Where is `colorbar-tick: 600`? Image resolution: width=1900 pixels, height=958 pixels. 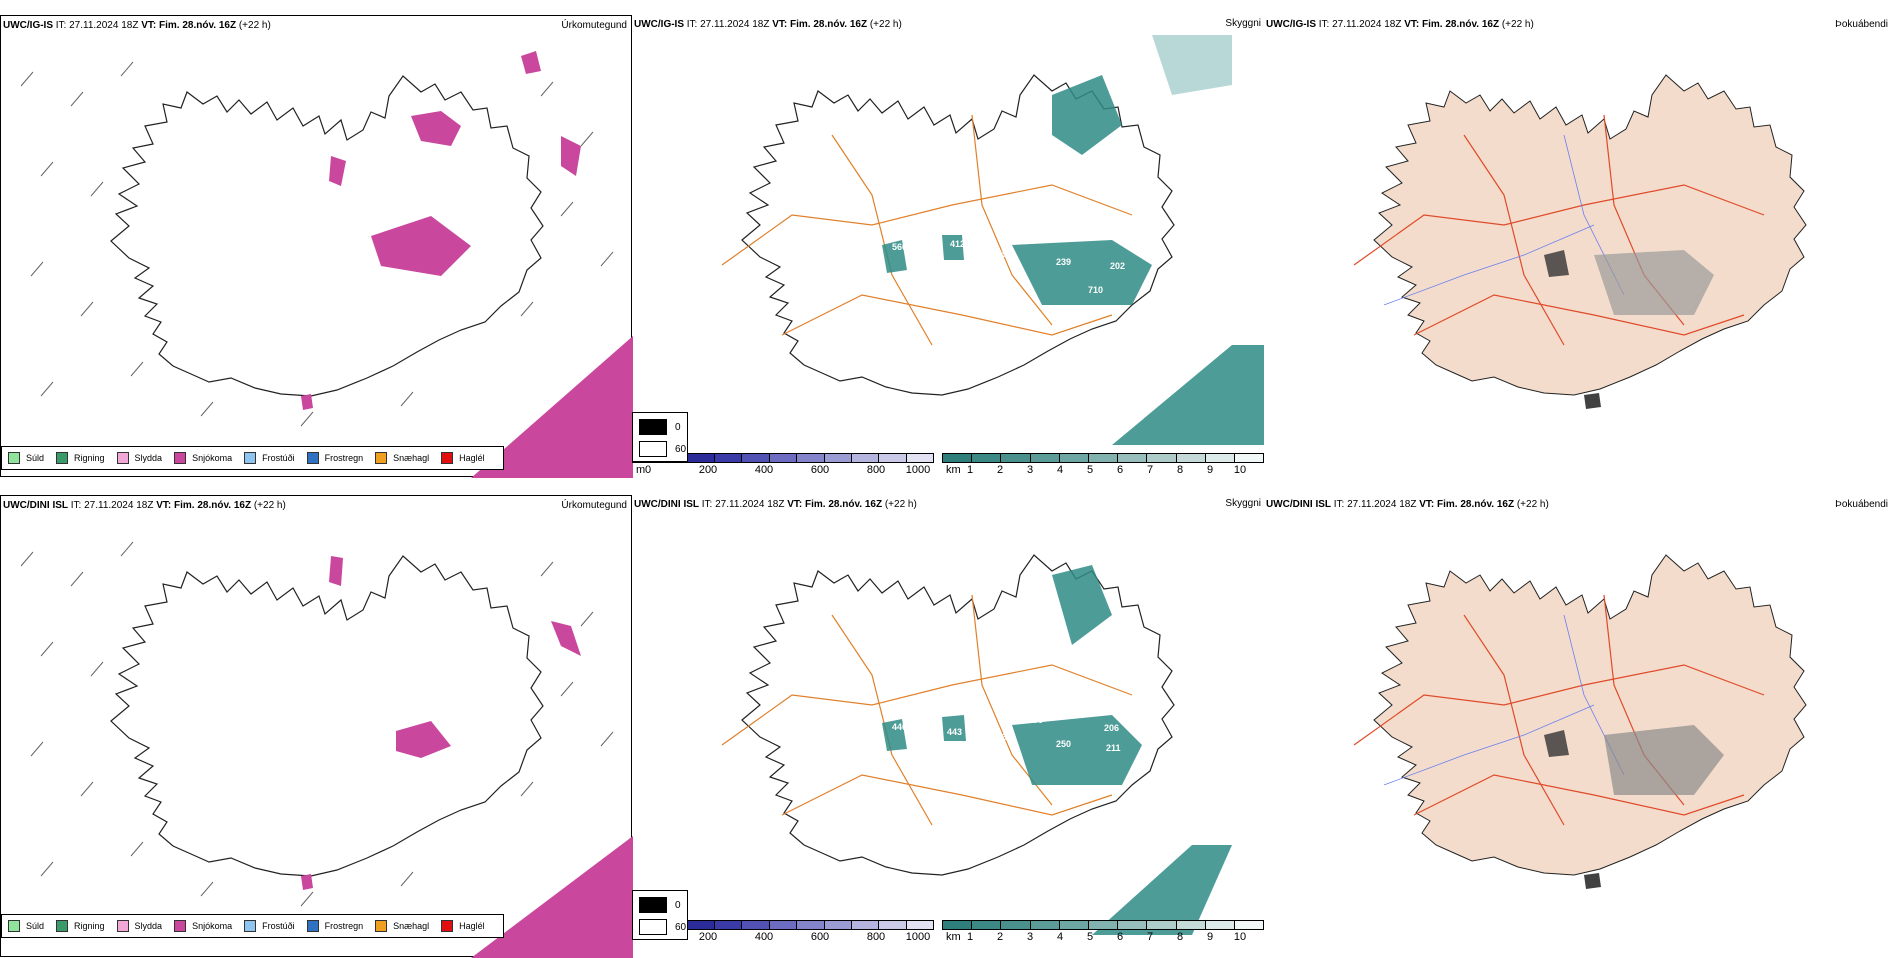 colorbar-tick: 600 is located at coordinates (820, 470).